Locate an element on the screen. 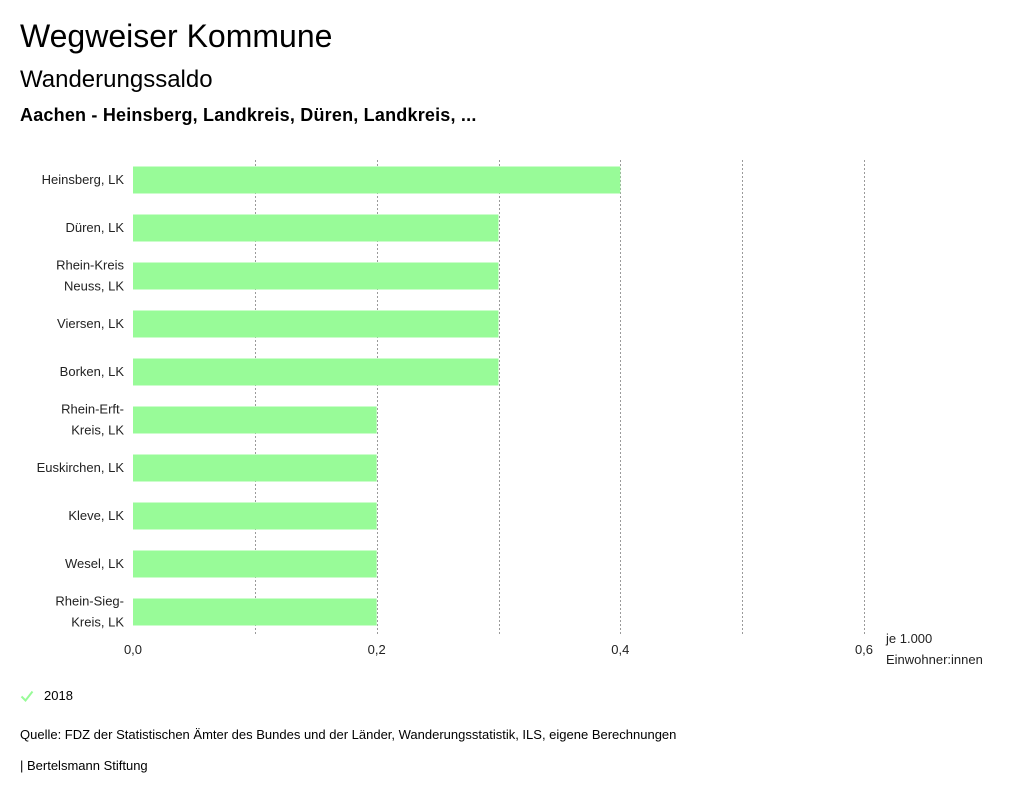 Image resolution: width=1024 pixels, height=799 pixels. legend-label-2018: 2018 is located at coordinates (58, 695).